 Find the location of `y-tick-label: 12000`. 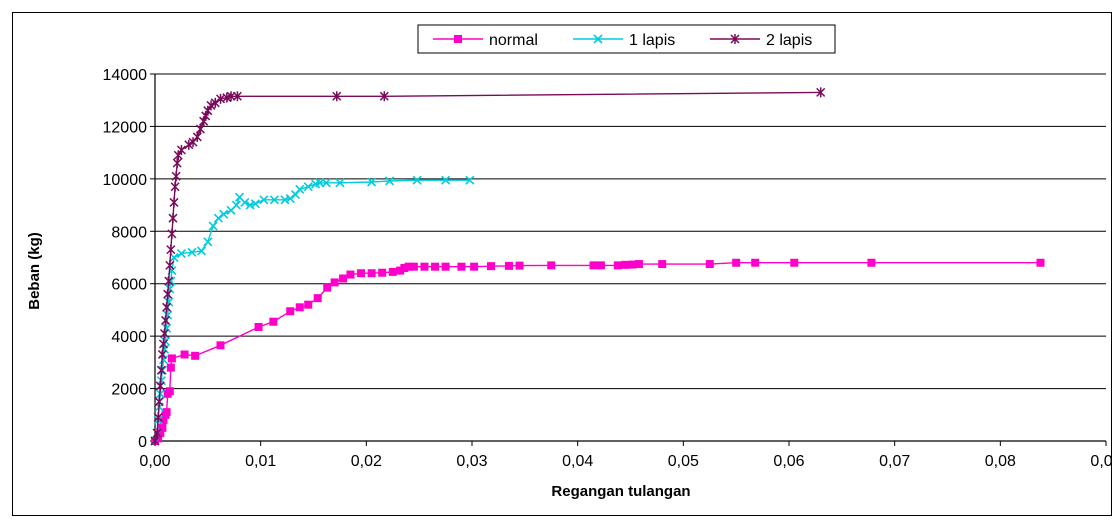

y-tick-label: 12000 is located at coordinates (125, 127).